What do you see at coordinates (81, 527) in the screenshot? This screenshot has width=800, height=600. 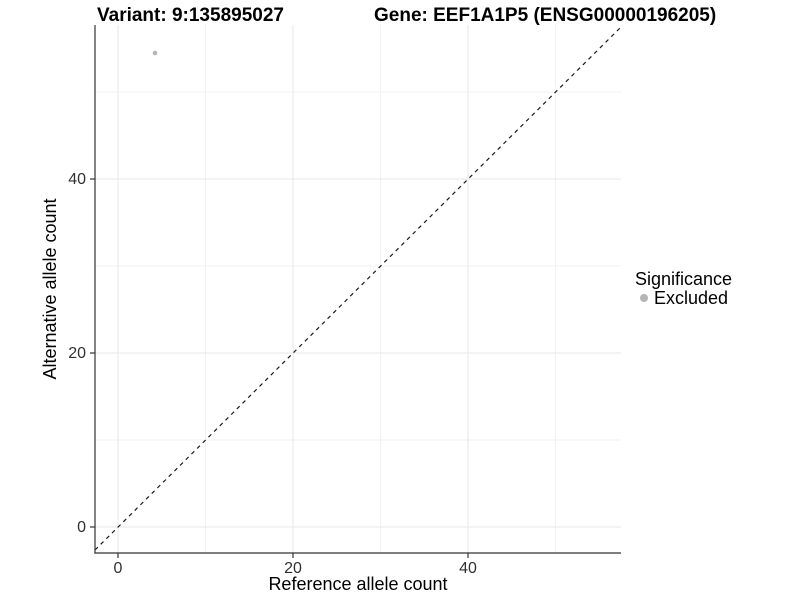 I see `y-tick-label-0: 0` at bounding box center [81, 527].